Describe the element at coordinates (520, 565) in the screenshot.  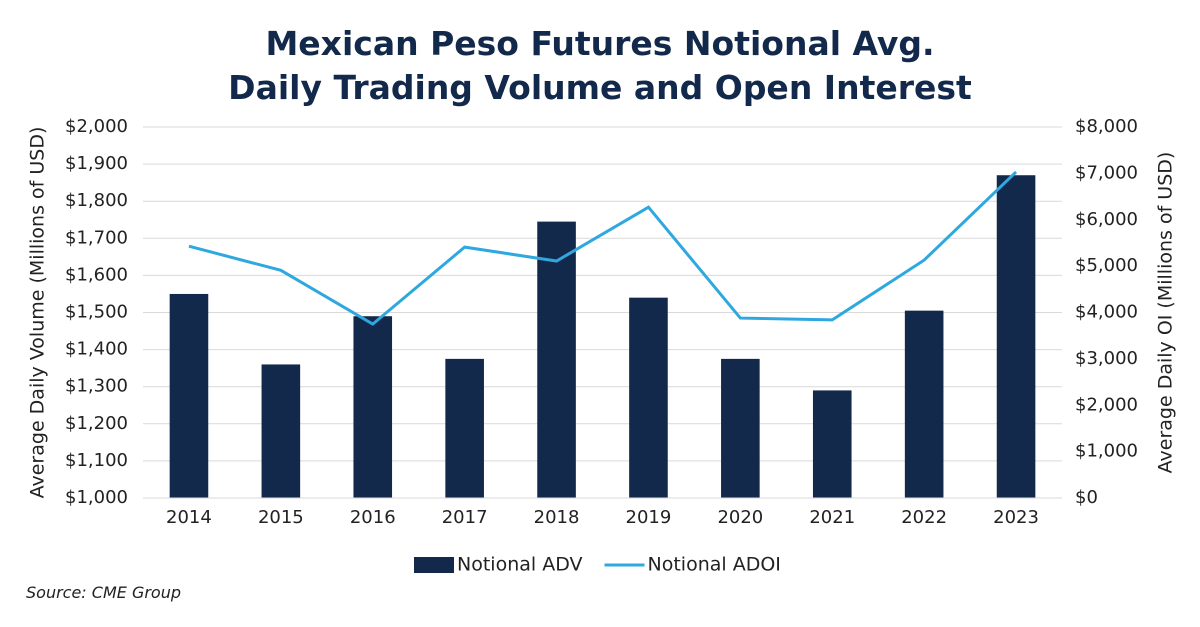
I see `legend-label: Notional ADV` at that location.